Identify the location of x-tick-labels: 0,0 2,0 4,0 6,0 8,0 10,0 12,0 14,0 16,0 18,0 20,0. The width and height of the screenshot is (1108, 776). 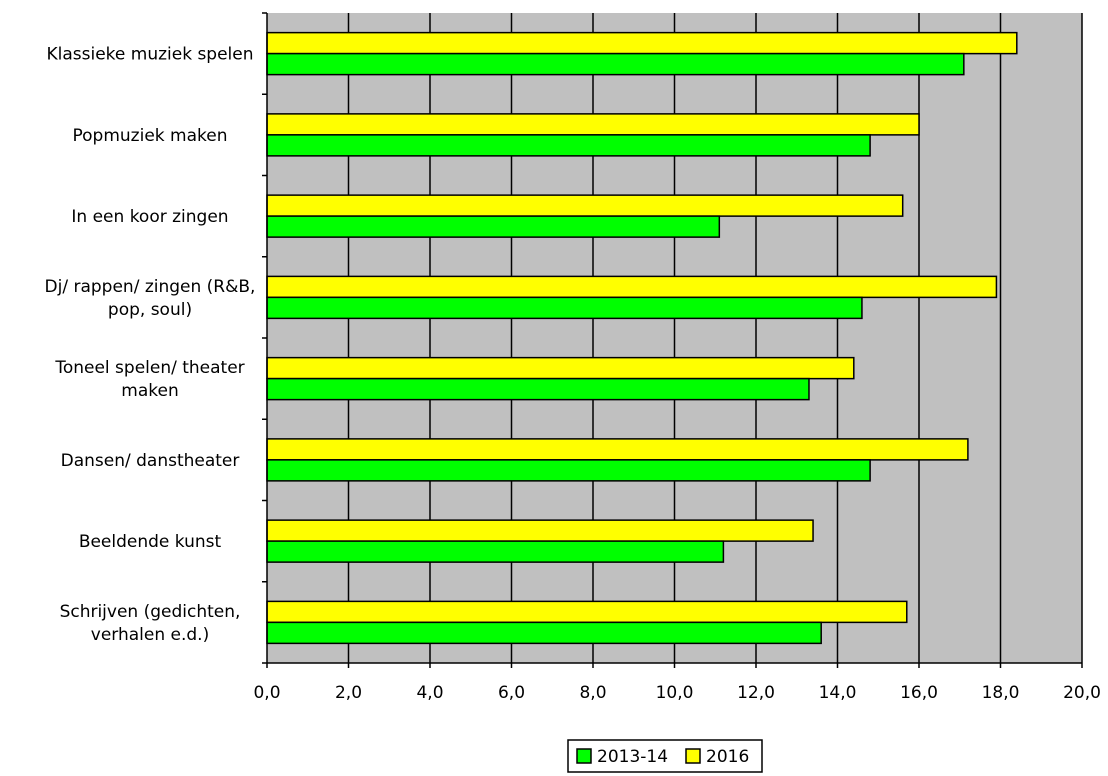
(676, 693).